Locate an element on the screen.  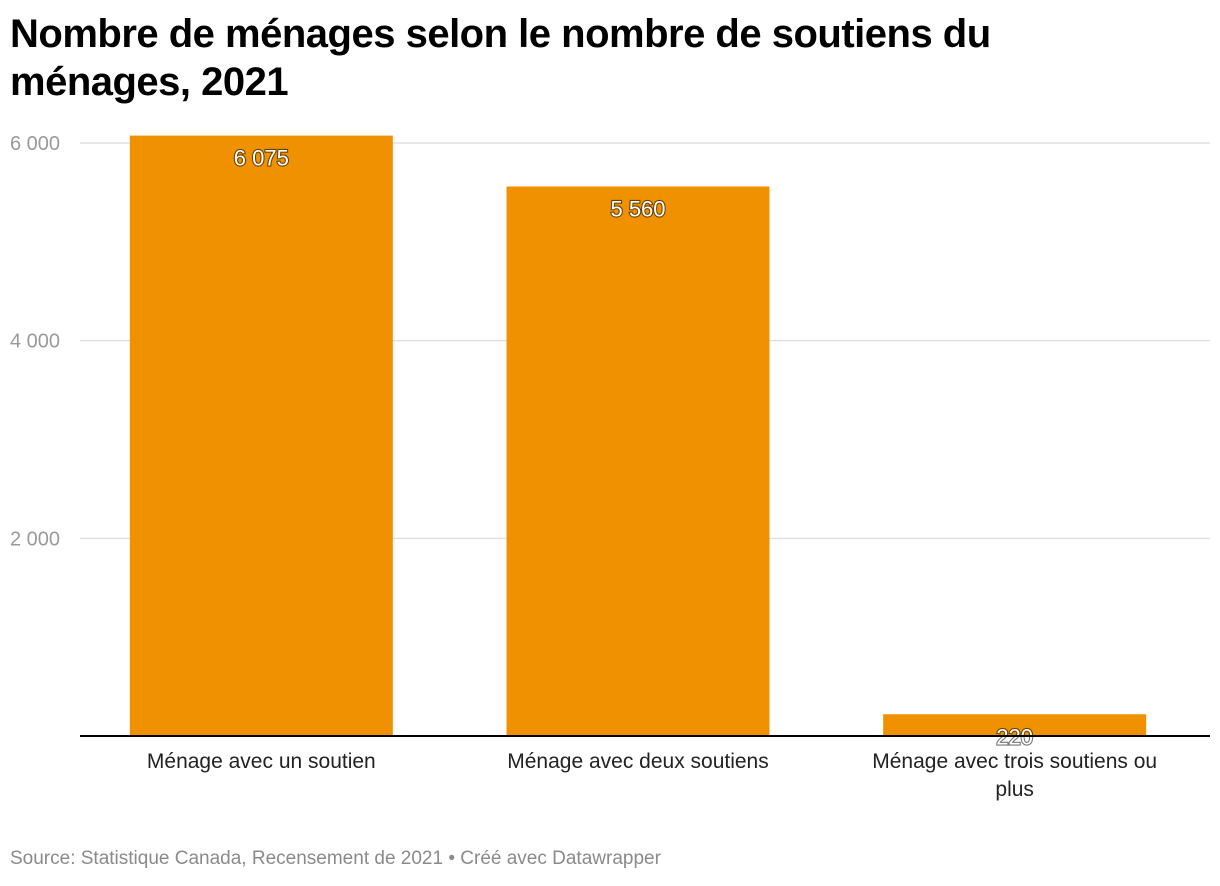
x-category-label: plus is located at coordinates (1014, 789).